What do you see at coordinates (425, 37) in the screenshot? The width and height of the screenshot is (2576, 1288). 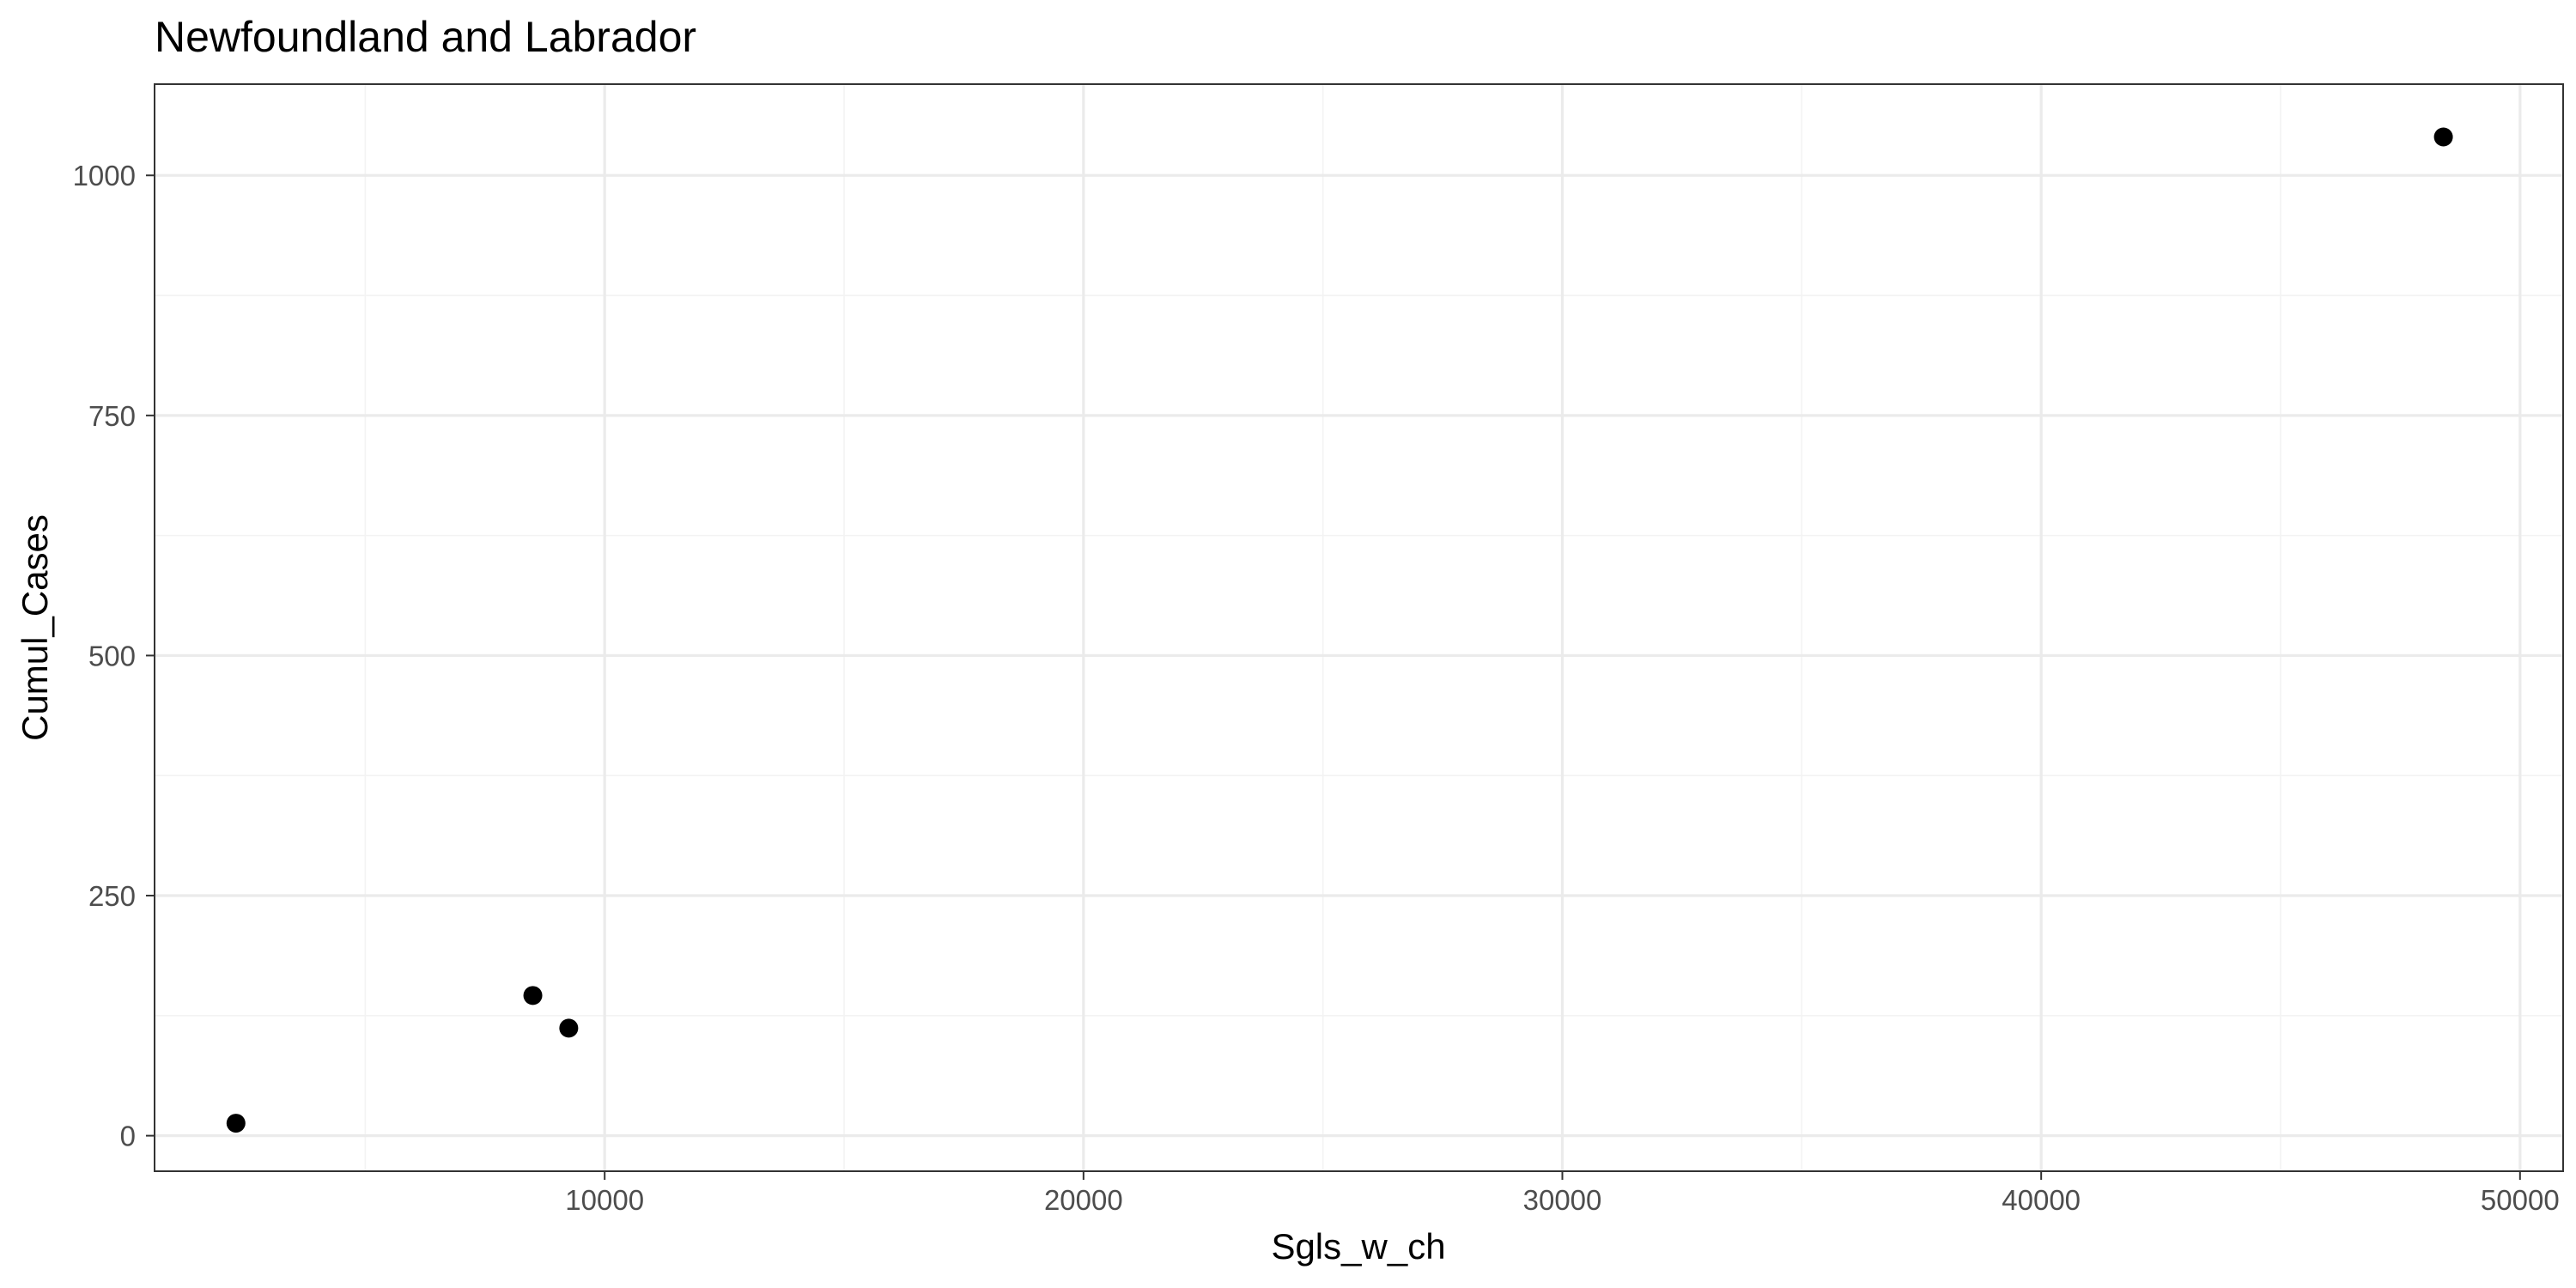 I see `chart-title: Newfoundland and Labrador` at bounding box center [425, 37].